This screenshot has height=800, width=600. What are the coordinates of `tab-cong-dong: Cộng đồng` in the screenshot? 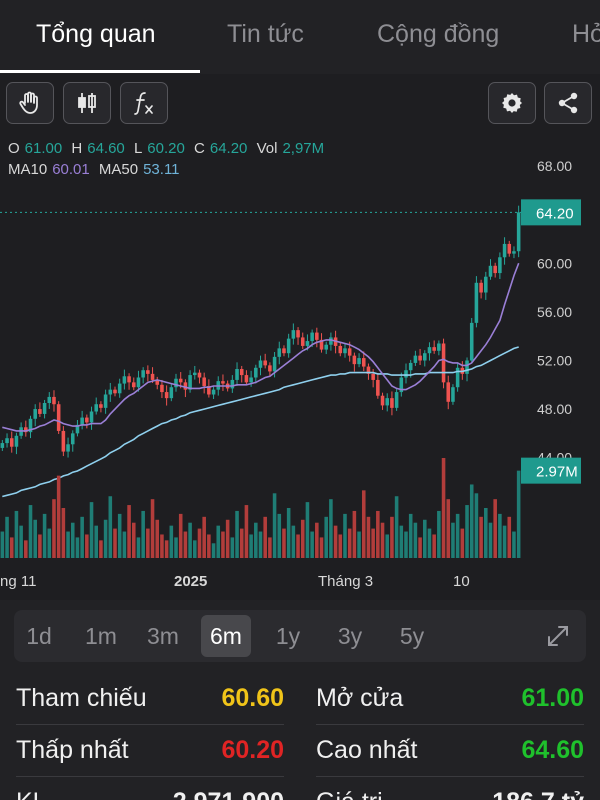 It's located at (438, 34).